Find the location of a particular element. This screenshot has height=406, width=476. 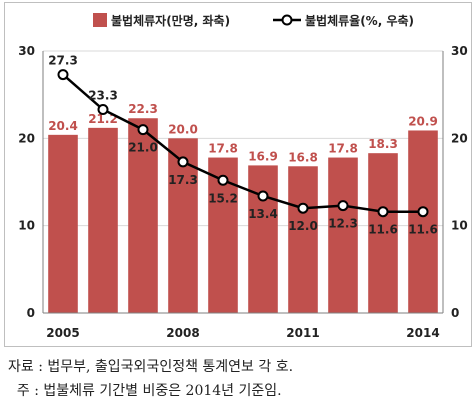

y-right-tick-label: 10 is located at coordinates (459, 226).